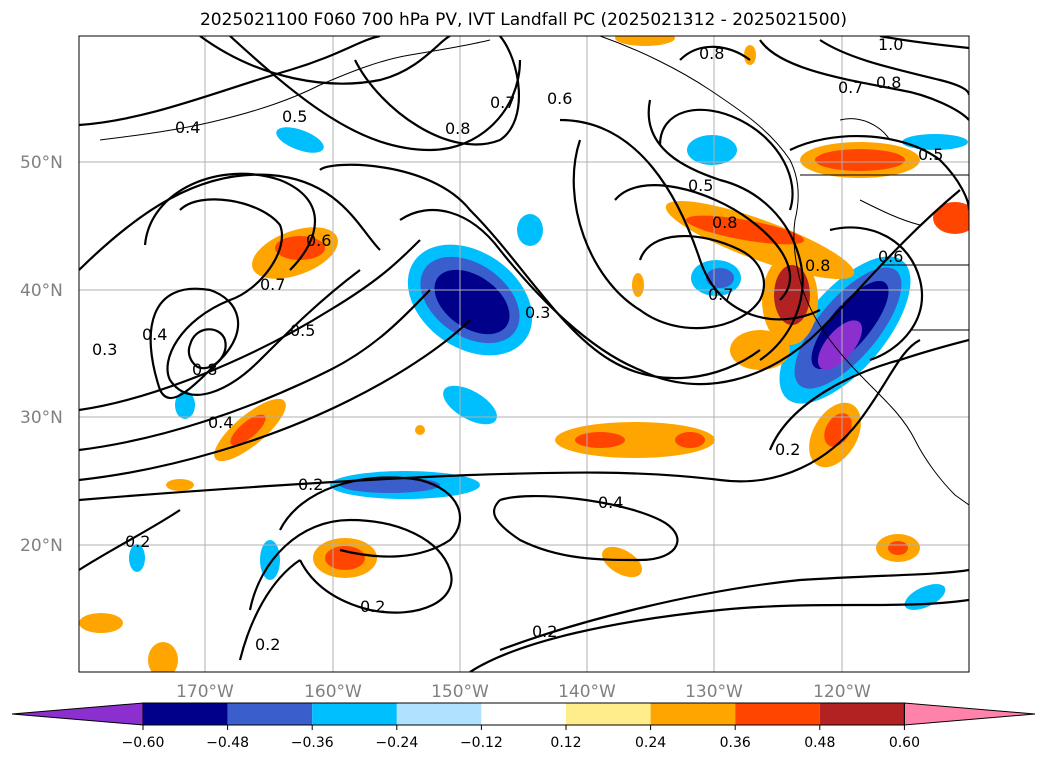 The image size is (1047, 765). I want to click on colorbar-tick-label: 0.24, so click(650, 743).